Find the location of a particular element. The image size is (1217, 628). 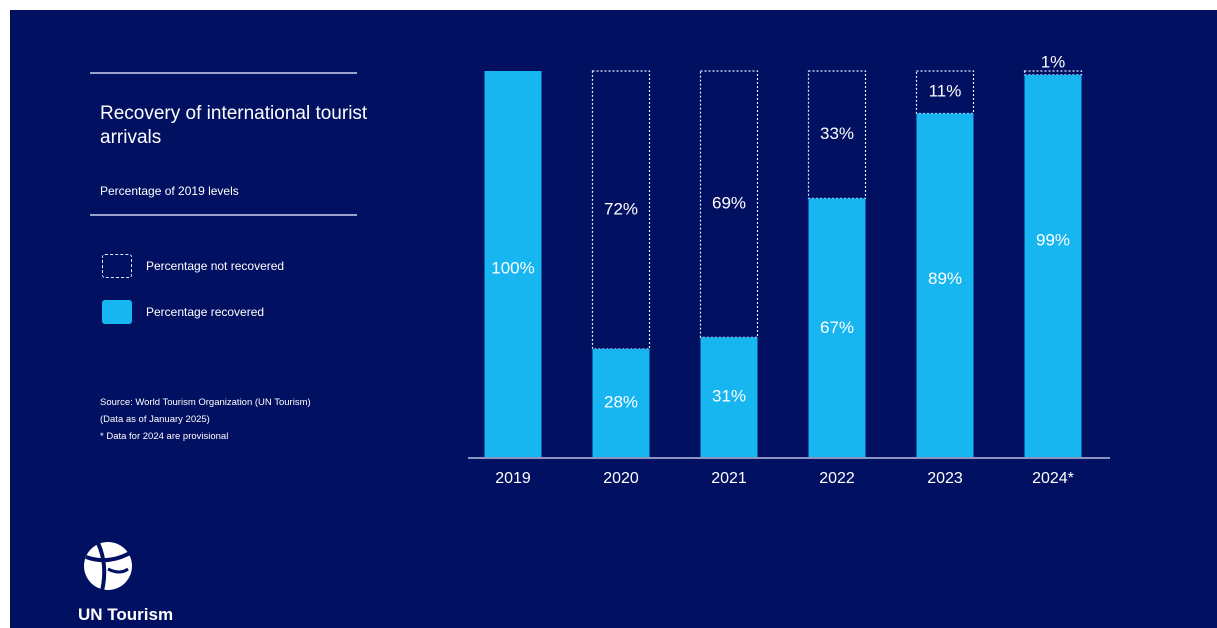

data-label-not-recovered: 72% is located at coordinates (621, 208).